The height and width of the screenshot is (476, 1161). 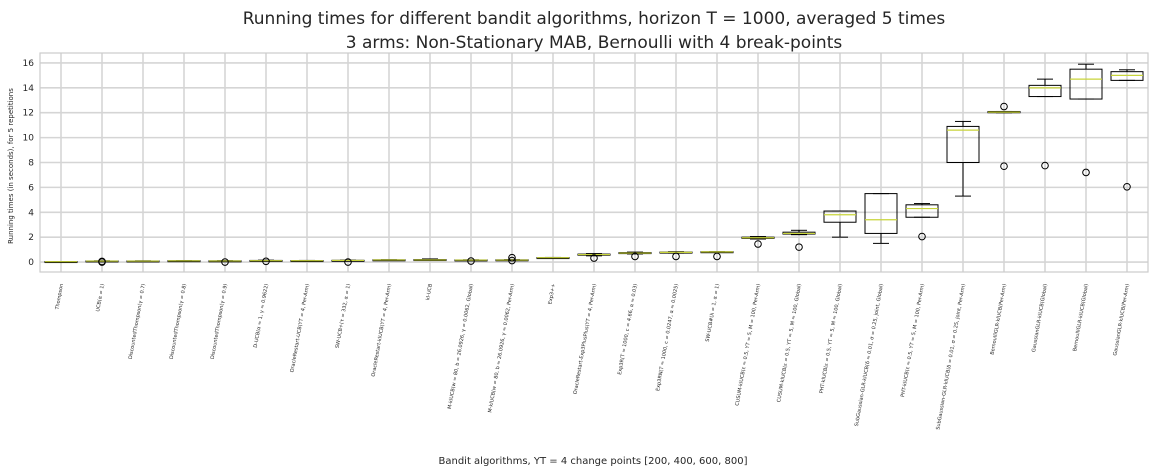 I want to click on x-tick-label: GaussianGLR-klUCB(Per-Arm), so click(x=1121, y=319).